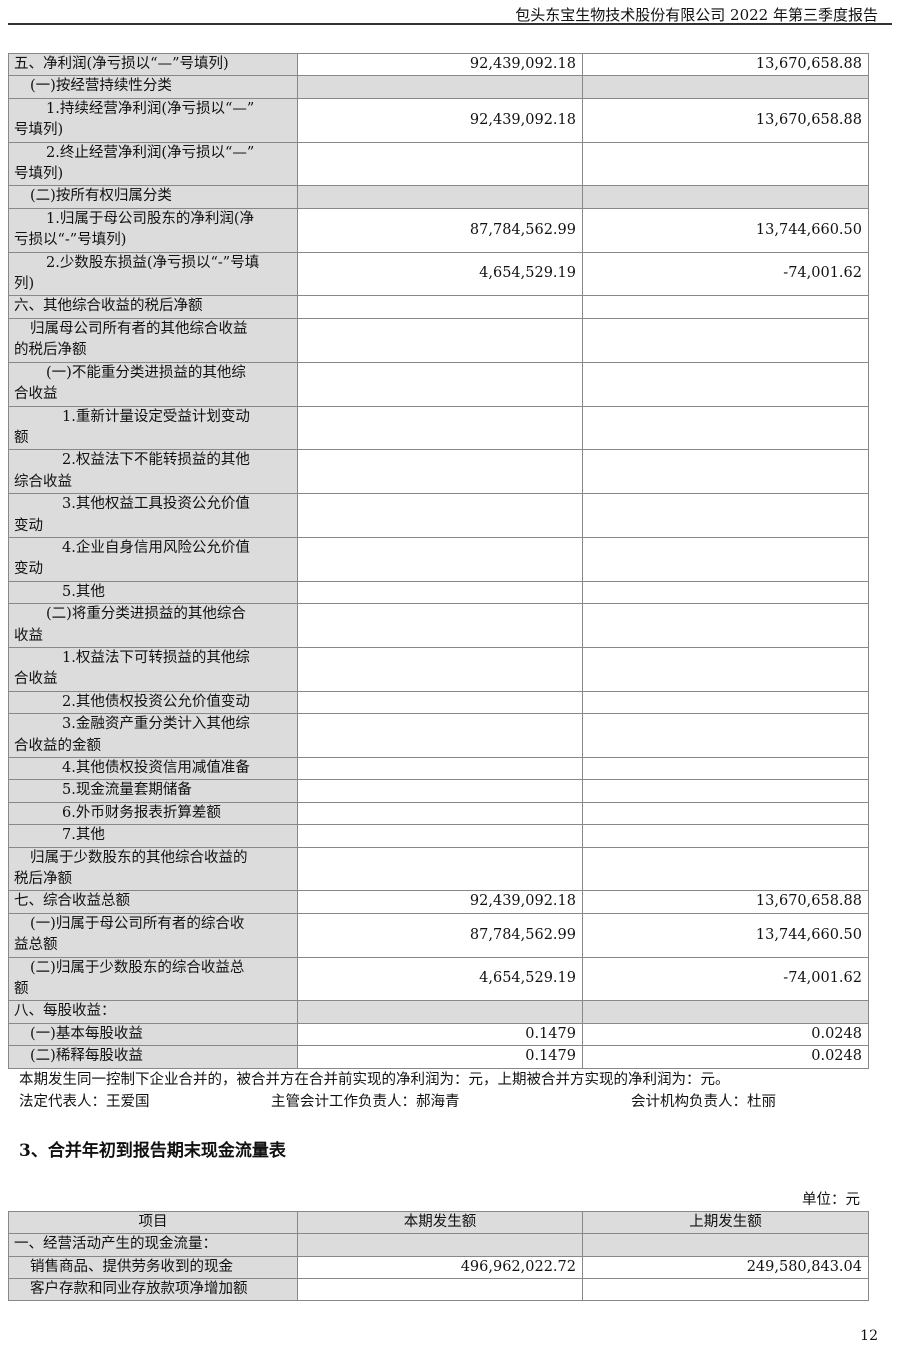 The height and width of the screenshot is (1345, 900). I want to click on column-header-current: 本期发生额, so click(440, 1222).